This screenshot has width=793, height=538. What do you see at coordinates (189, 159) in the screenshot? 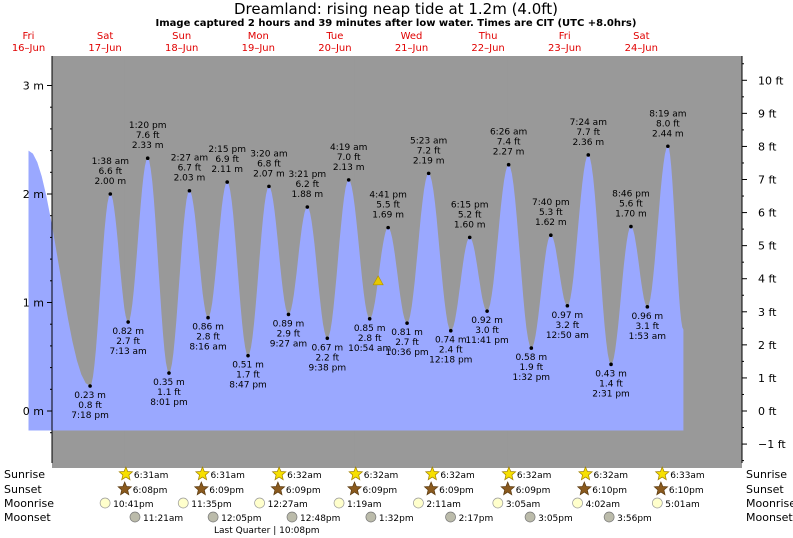
I see `high-tide-label: 2:27 am` at bounding box center [189, 159].